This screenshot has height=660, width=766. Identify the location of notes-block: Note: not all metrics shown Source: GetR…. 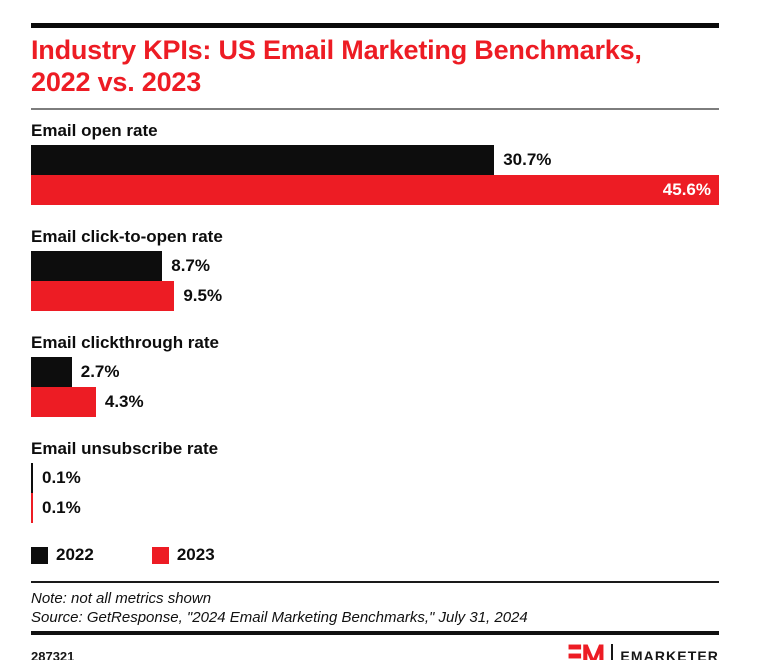
(375, 607).